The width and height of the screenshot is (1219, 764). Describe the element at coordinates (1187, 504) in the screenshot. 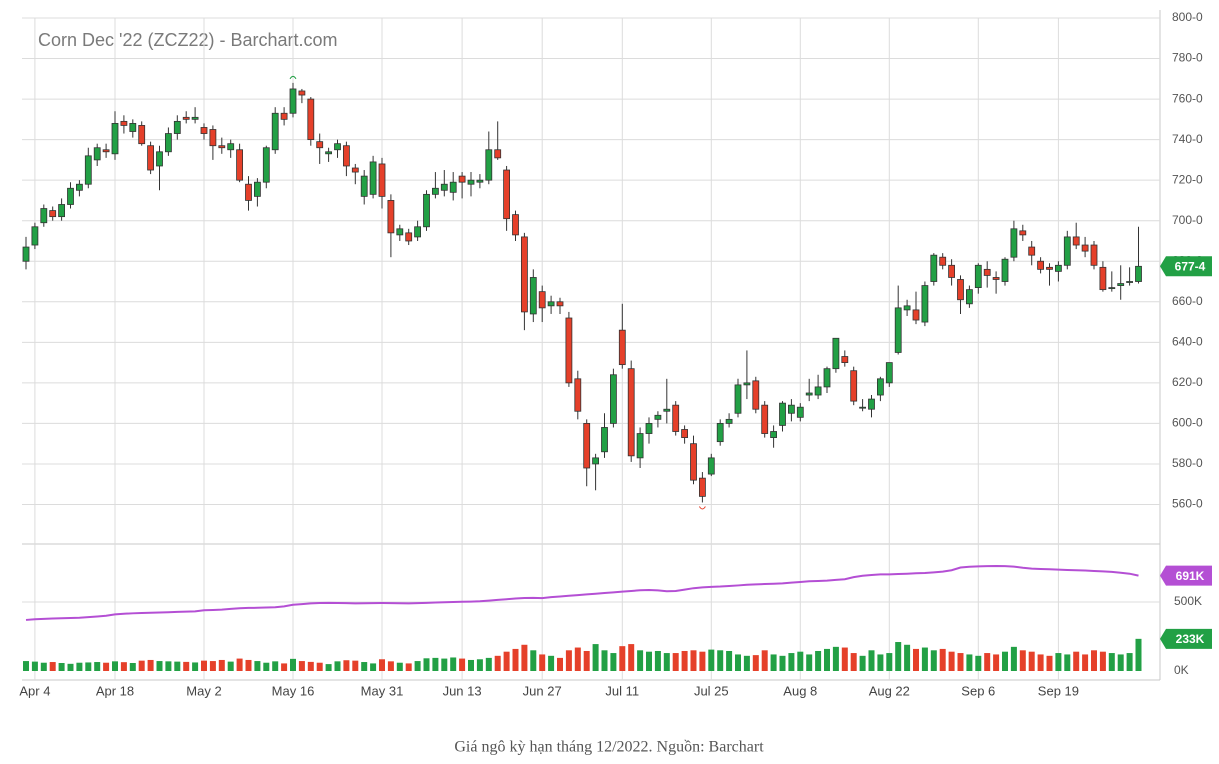

I see `y-tick-label: 560-0` at that location.